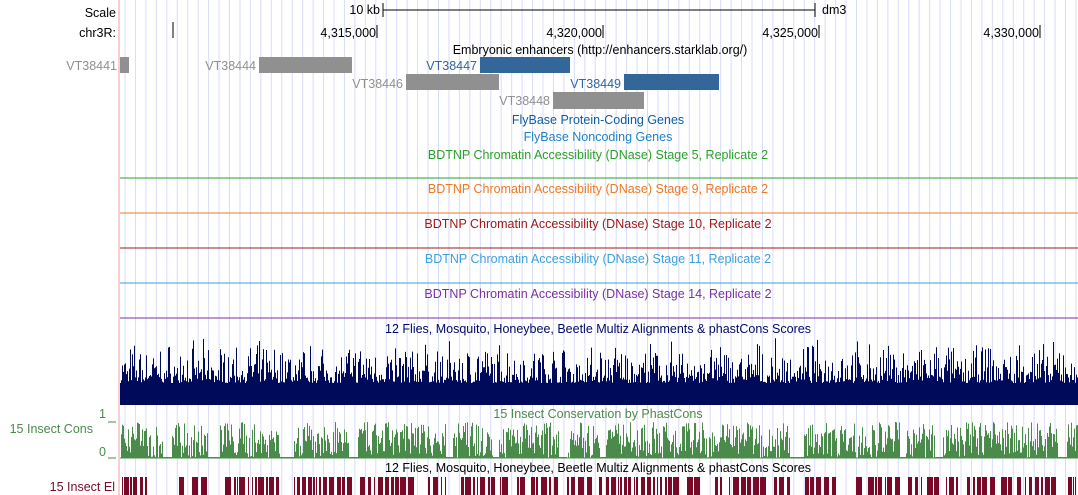 This screenshot has height=495, width=1078. I want to click on enhancer-VT38446: VT38446, so click(425, 82).